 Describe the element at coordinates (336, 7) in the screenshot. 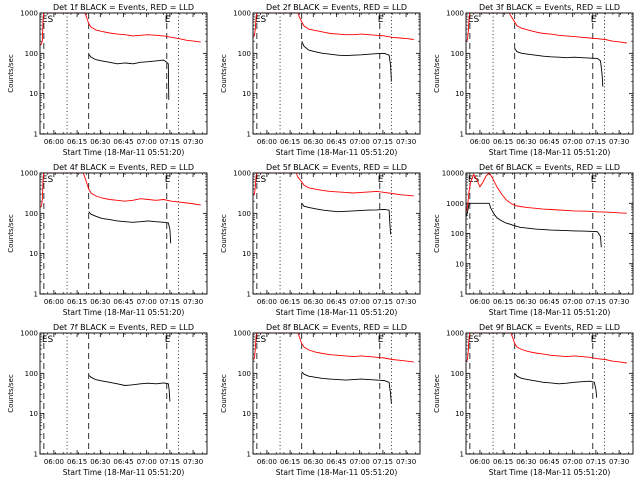

I see `panel-title: Det 2f BLACK = Events, RED = LLD` at that location.